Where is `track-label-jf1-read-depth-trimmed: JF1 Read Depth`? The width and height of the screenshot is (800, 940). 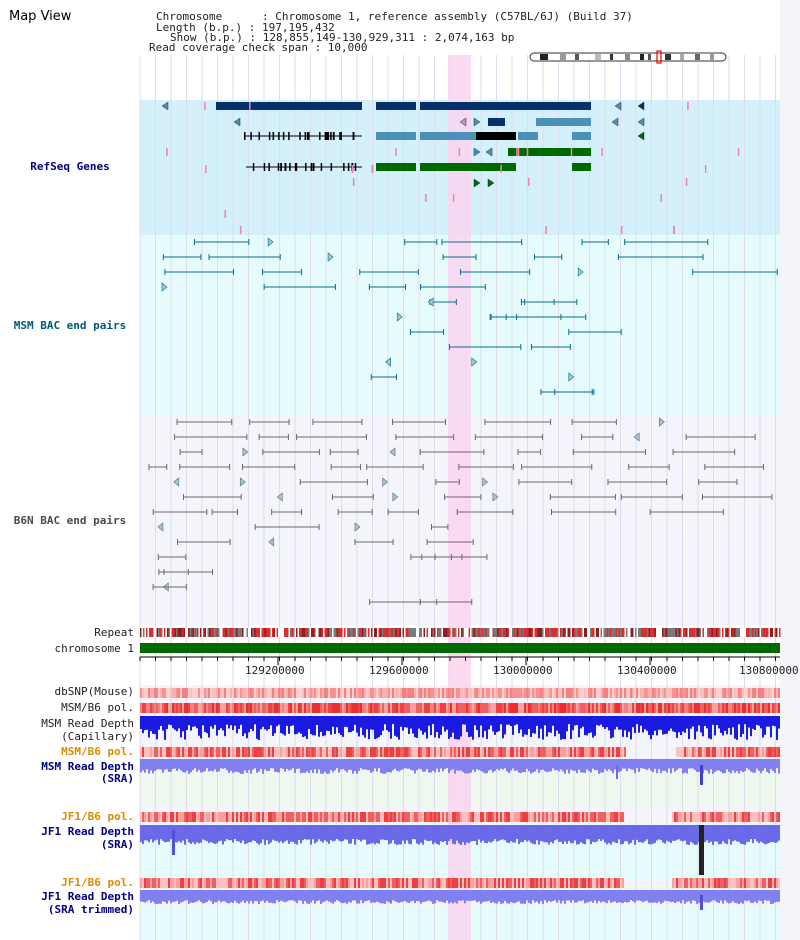
track-label-jf1-read-depth-trimmed: JF1 Read Depth is located at coordinates (87, 896).